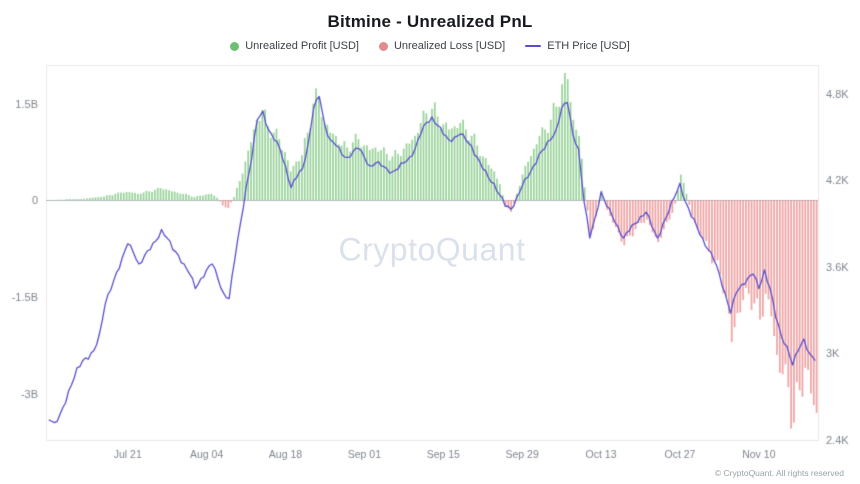 The image size is (860, 484). I want to click on loss-legend-marker-icon, so click(383, 46).